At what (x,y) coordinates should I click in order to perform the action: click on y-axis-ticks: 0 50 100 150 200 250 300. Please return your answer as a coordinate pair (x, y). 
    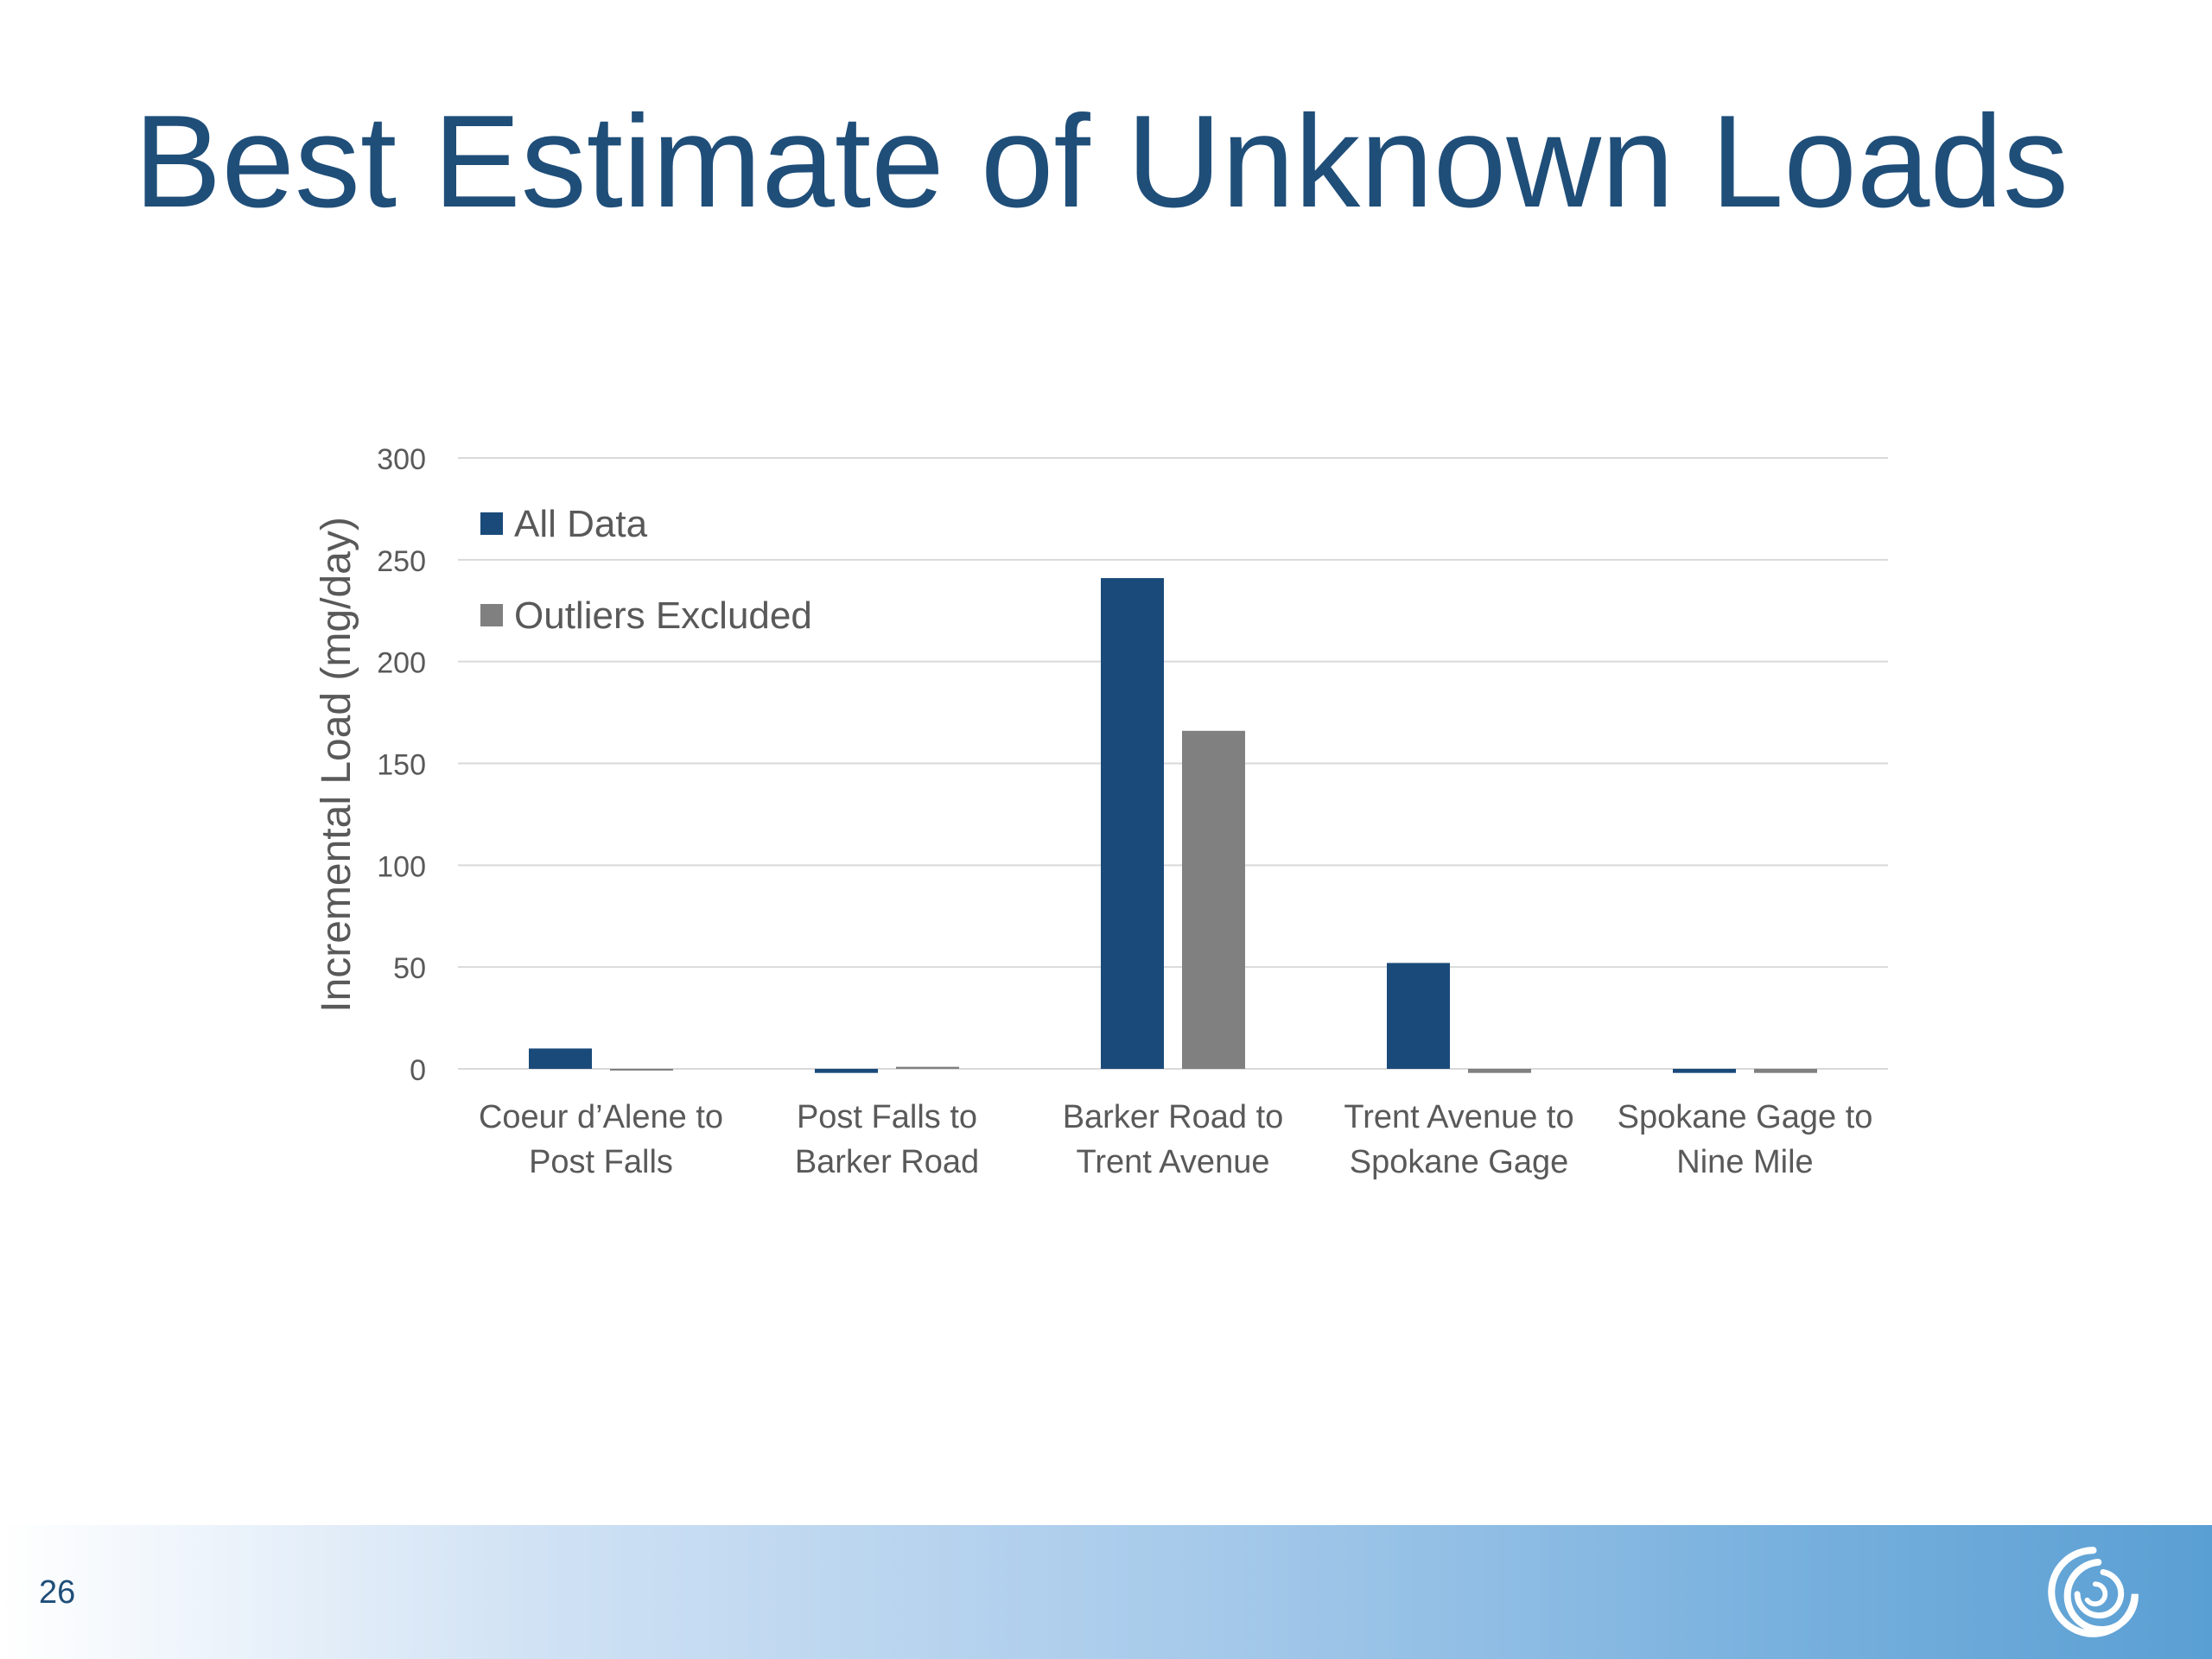
    Looking at the image, I should click on (401, 765).